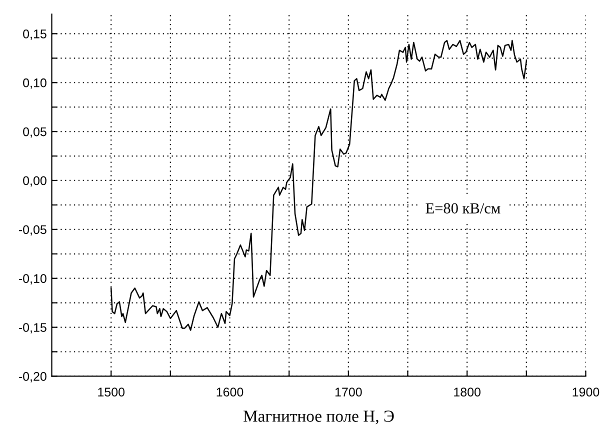 Image resolution: width=602 pixels, height=428 pixels. What do you see at coordinates (348, 392) in the screenshot?
I see `x-tick-label: 1700` at bounding box center [348, 392].